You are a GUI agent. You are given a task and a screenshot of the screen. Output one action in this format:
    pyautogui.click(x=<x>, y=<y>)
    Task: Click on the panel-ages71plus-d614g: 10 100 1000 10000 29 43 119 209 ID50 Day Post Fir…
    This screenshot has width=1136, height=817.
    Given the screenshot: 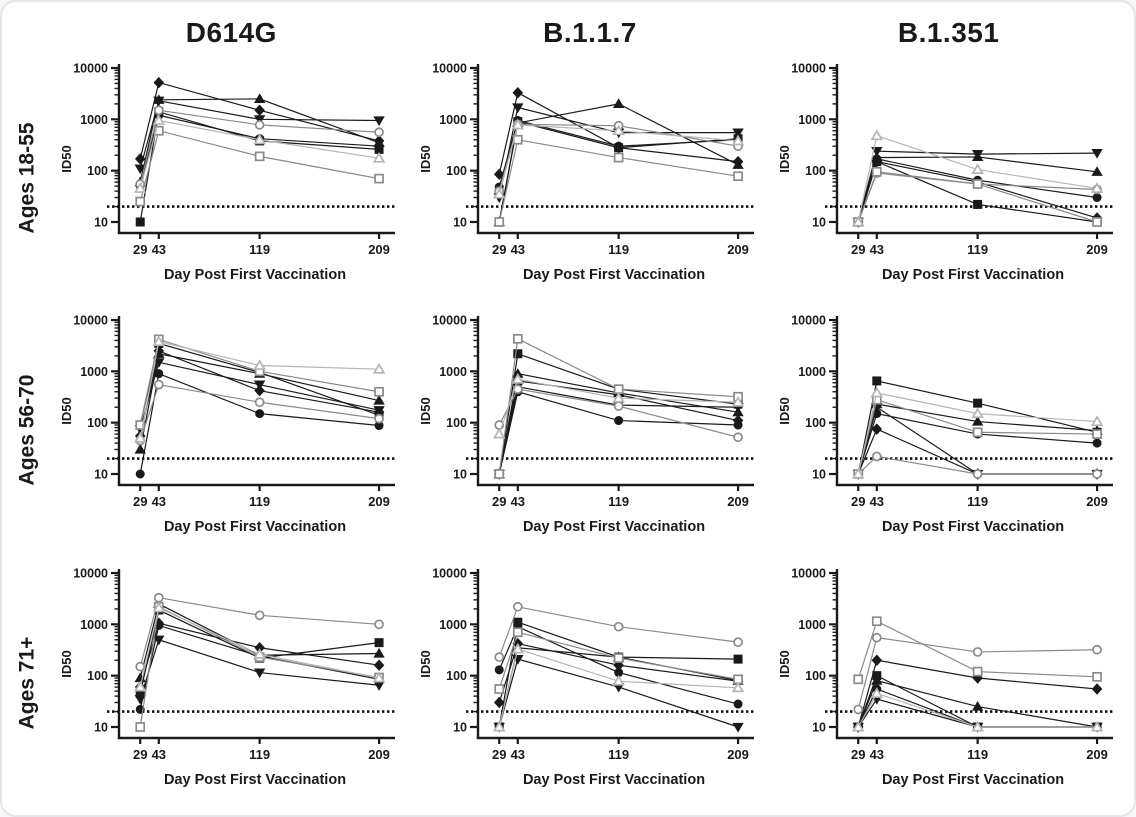 What is the action you would take?
    pyautogui.click(x=231, y=683)
    